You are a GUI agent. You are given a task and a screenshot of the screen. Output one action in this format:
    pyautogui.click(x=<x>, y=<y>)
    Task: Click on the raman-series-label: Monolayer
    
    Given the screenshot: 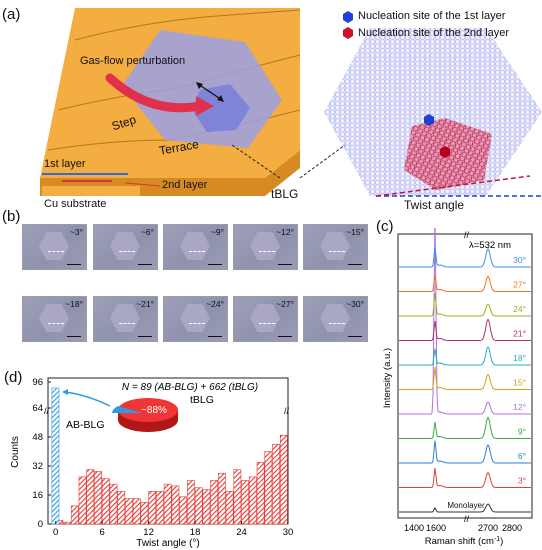 What is the action you would take?
    pyautogui.click(x=466, y=505)
    